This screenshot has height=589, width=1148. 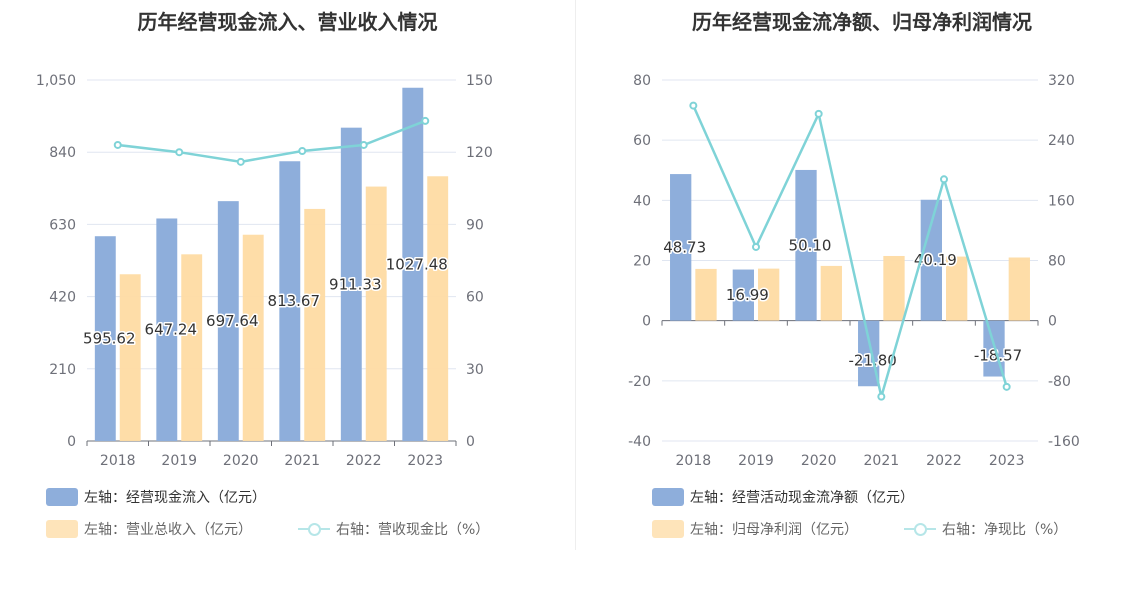 What do you see at coordinates (364, 461) in the screenshot?
I see `x-tick-label: 2022` at bounding box center [364, 461].